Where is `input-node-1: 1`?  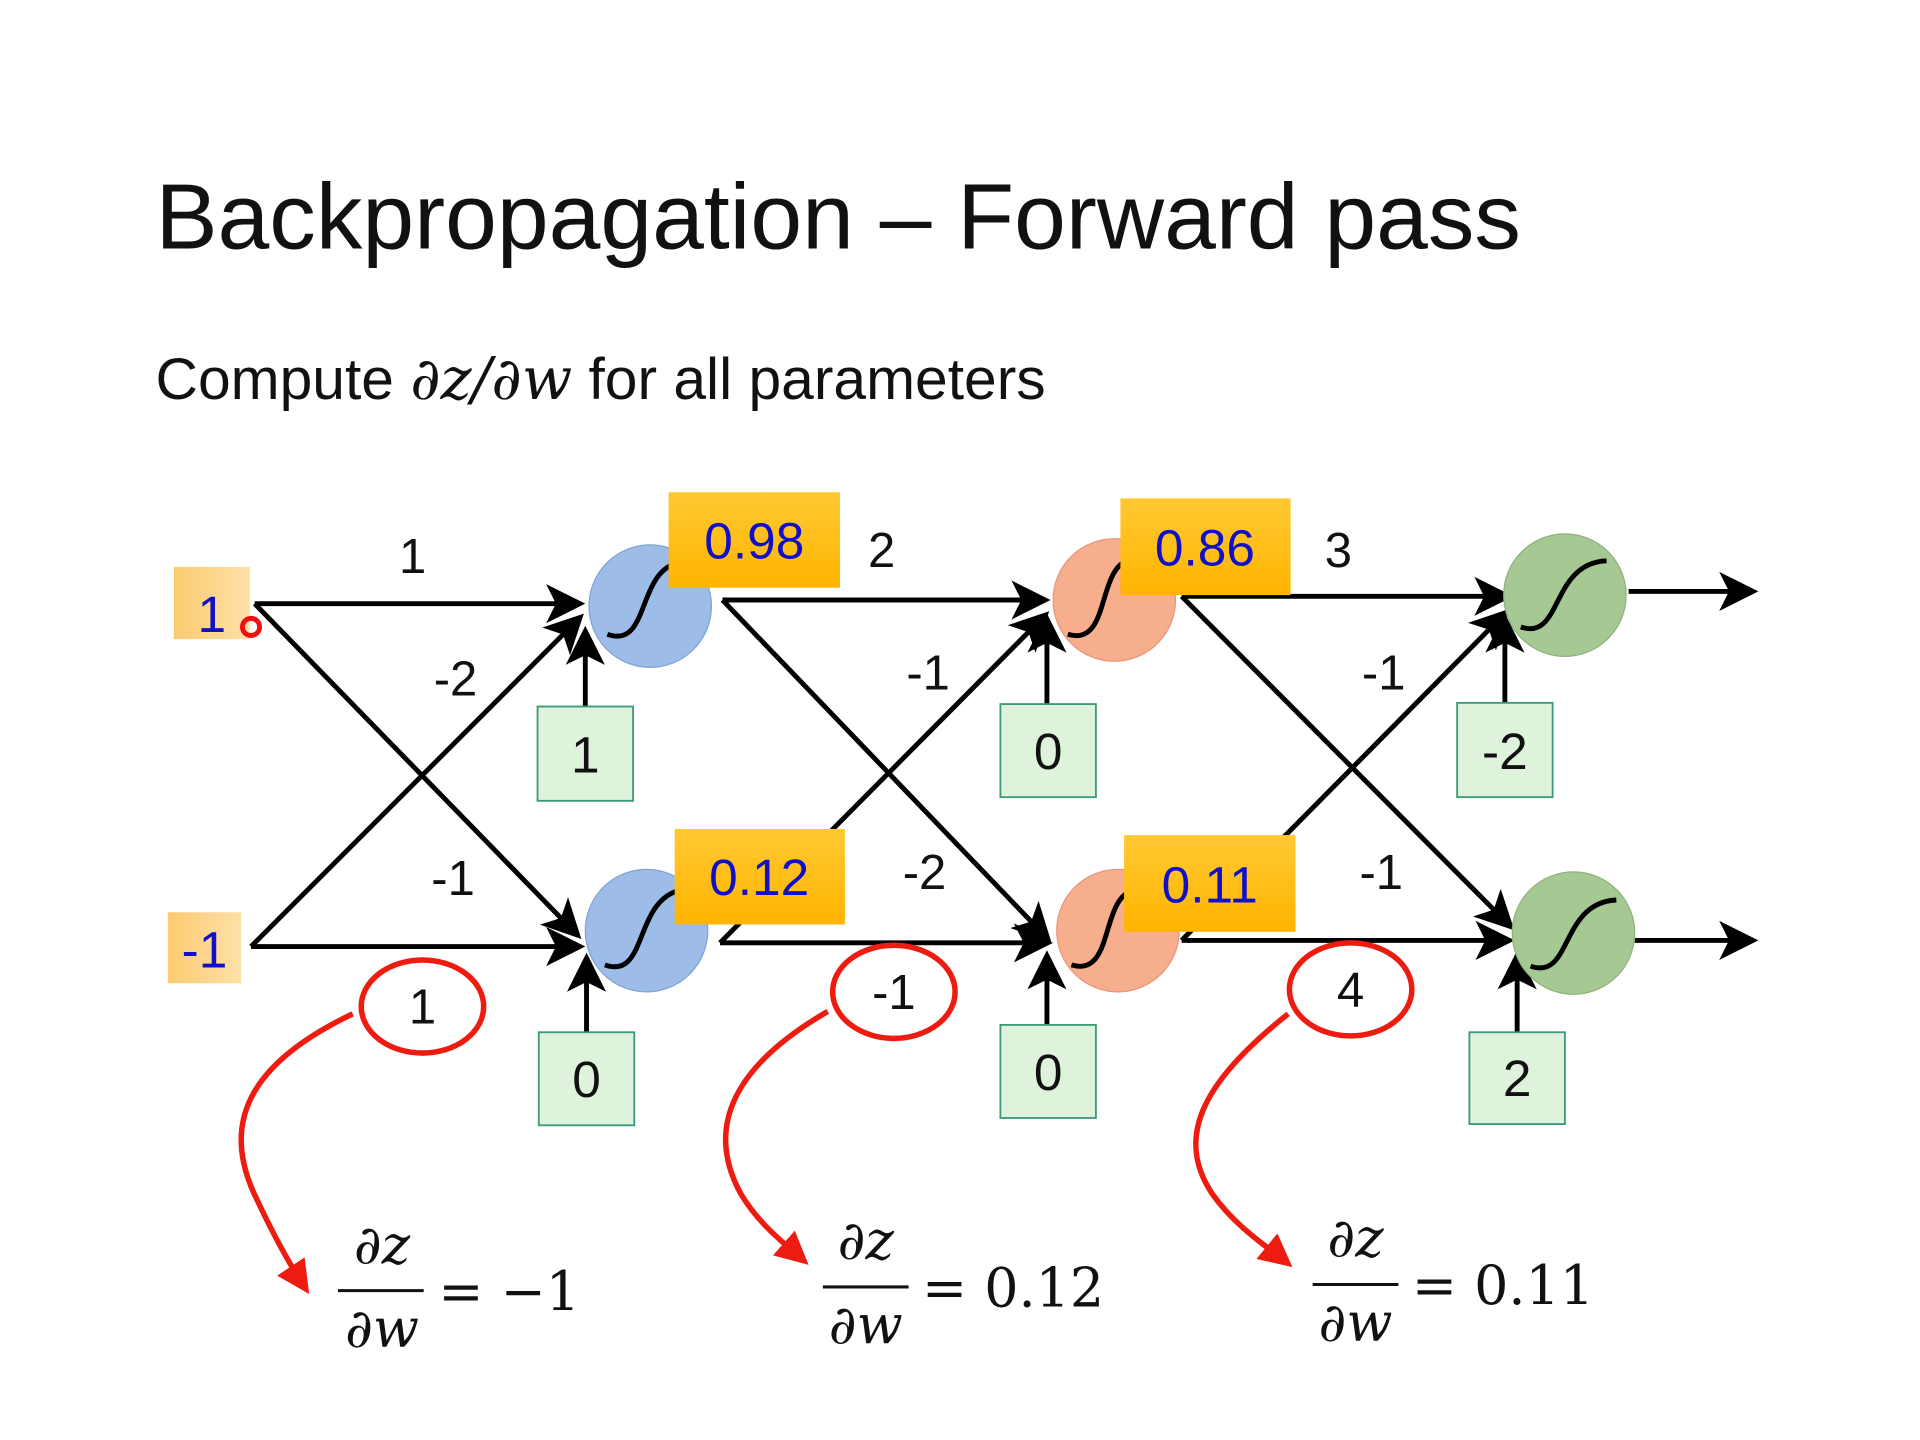 input-node-1: 1 is located at coordinates (211, 604).